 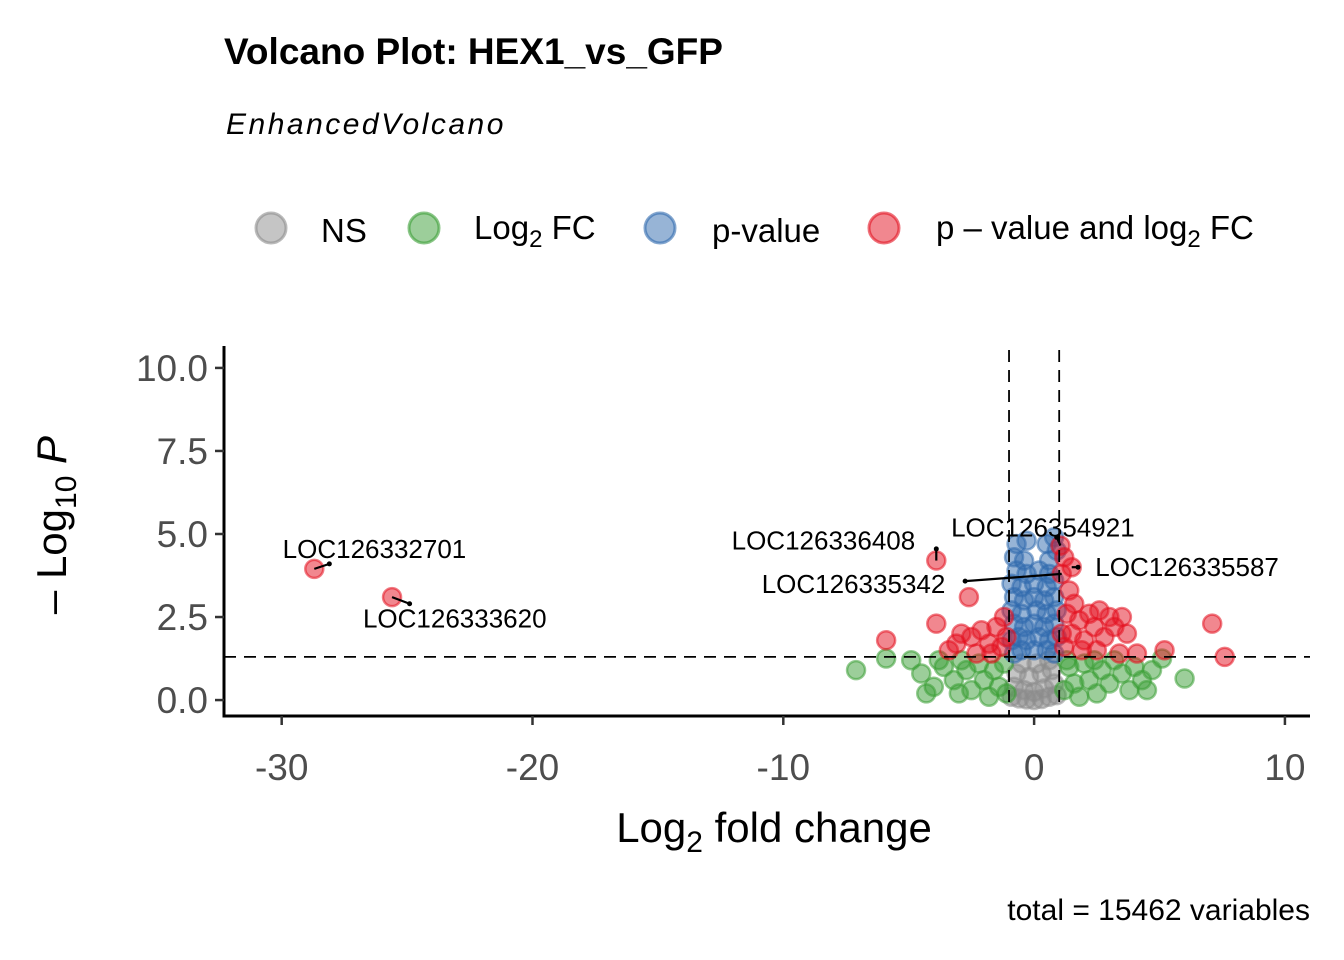 I want to click on points-layer, so click(x=769, y=619).